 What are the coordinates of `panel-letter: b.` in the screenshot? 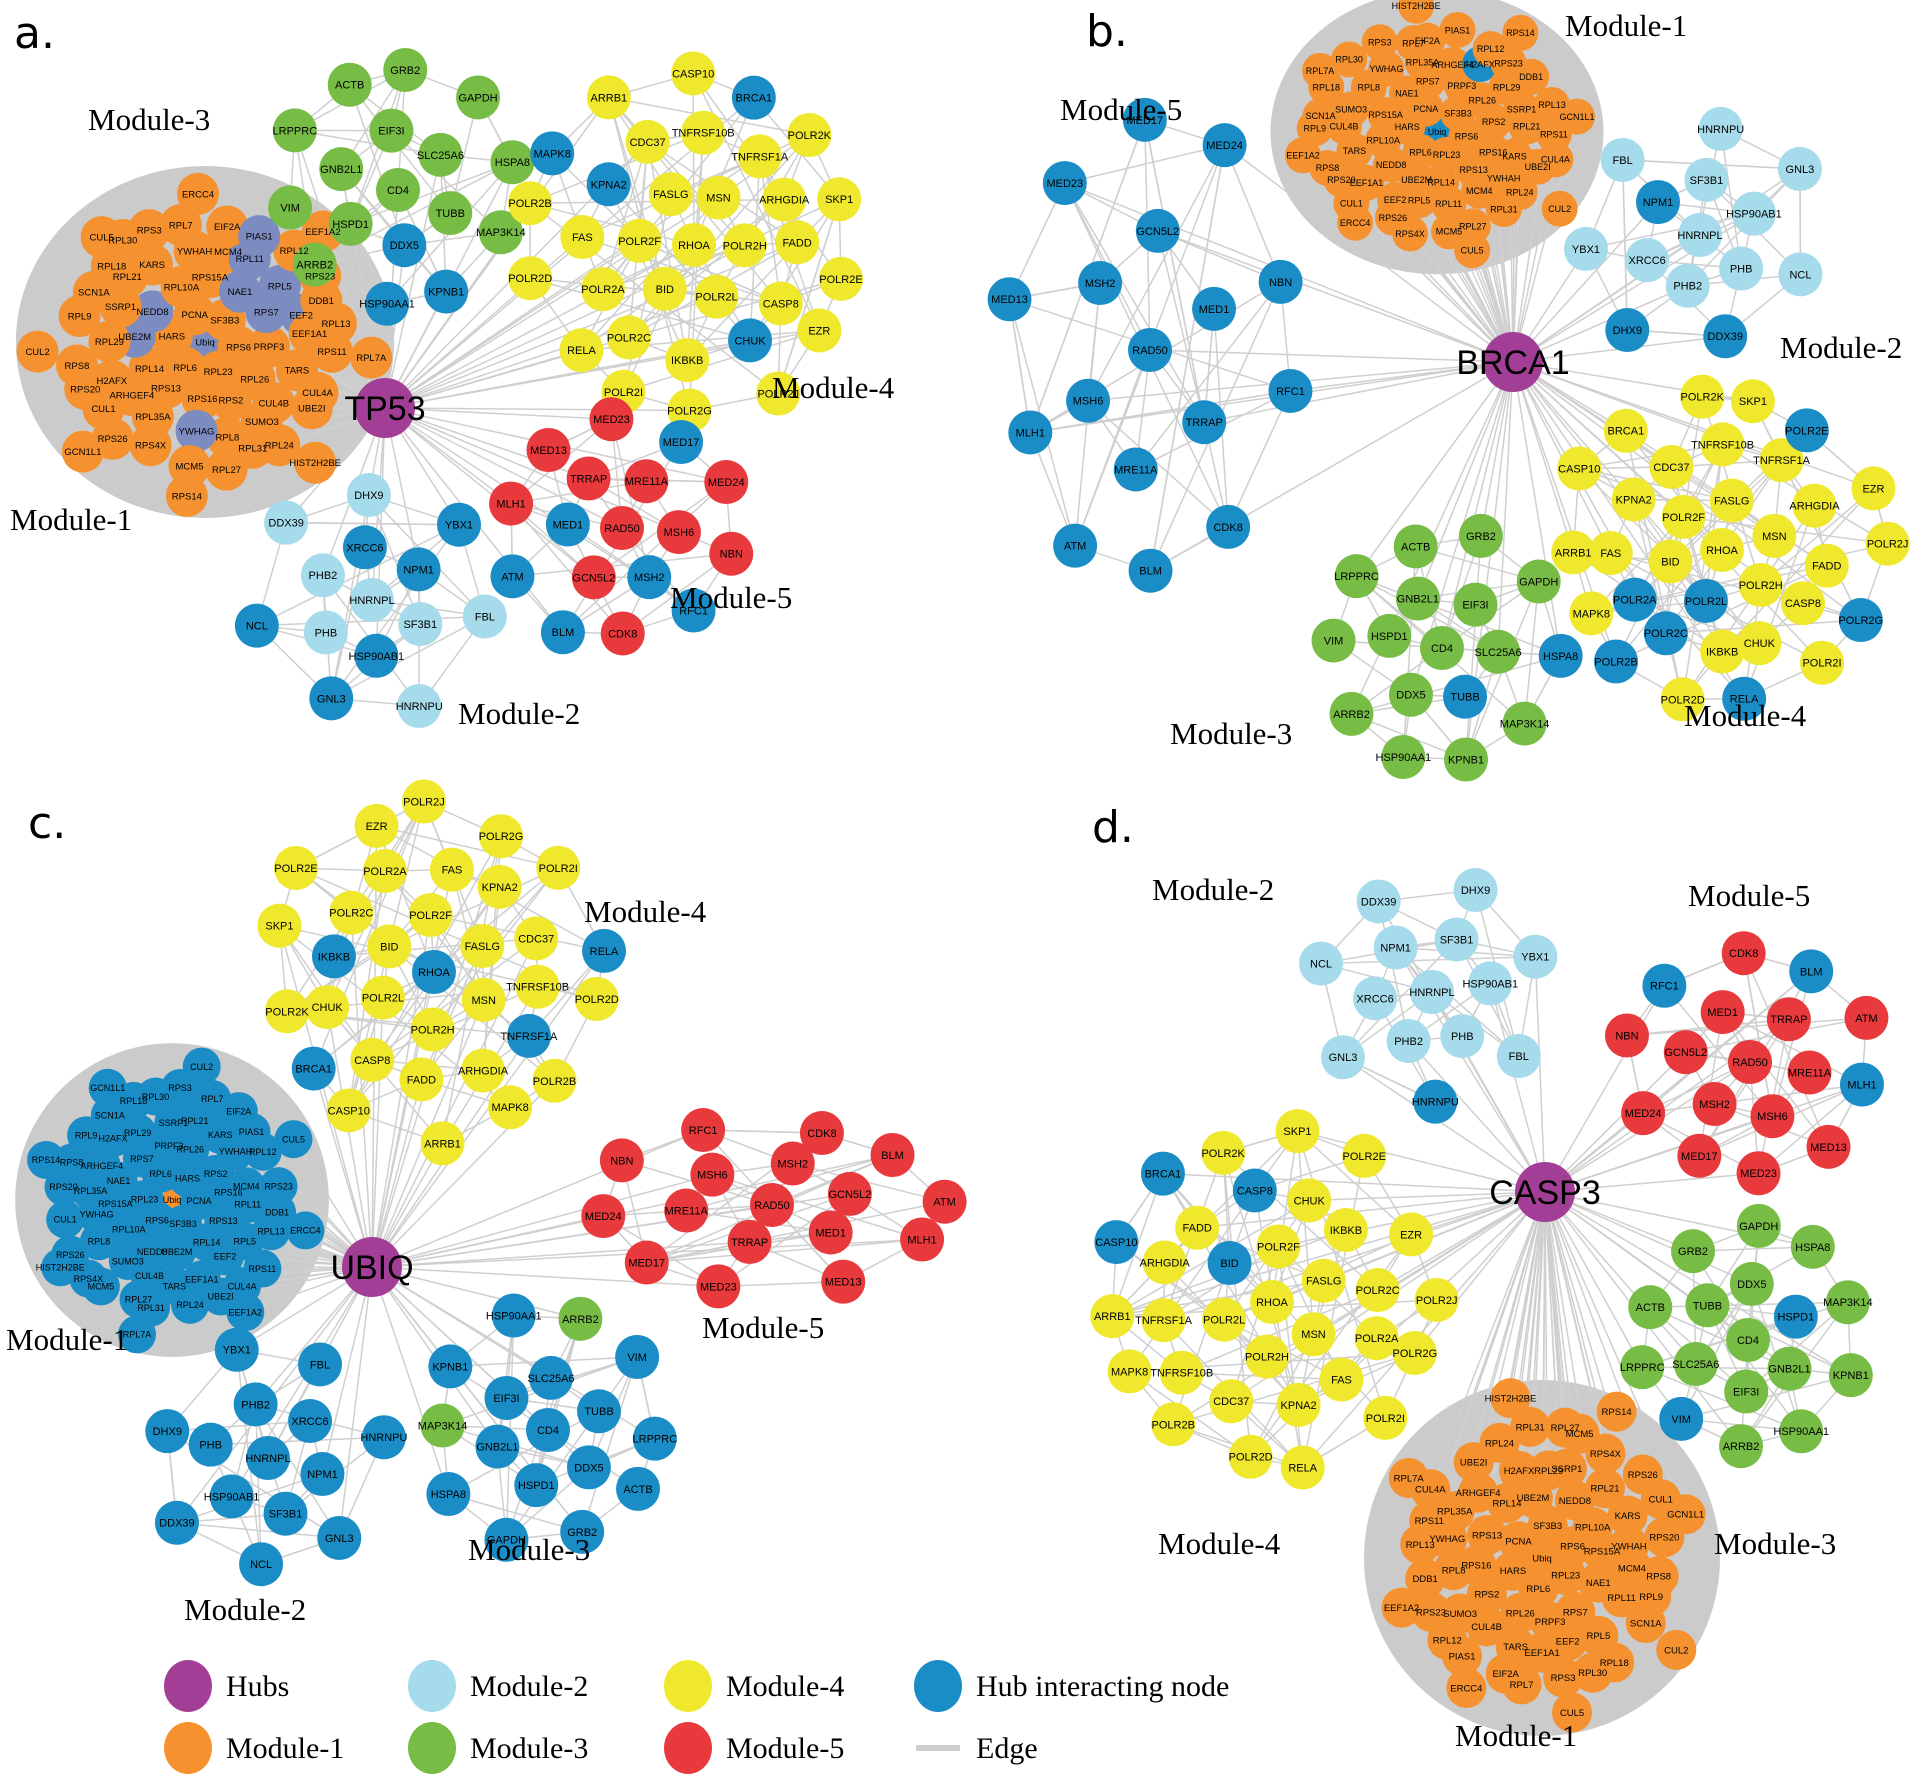 It's located at (1107, 31).